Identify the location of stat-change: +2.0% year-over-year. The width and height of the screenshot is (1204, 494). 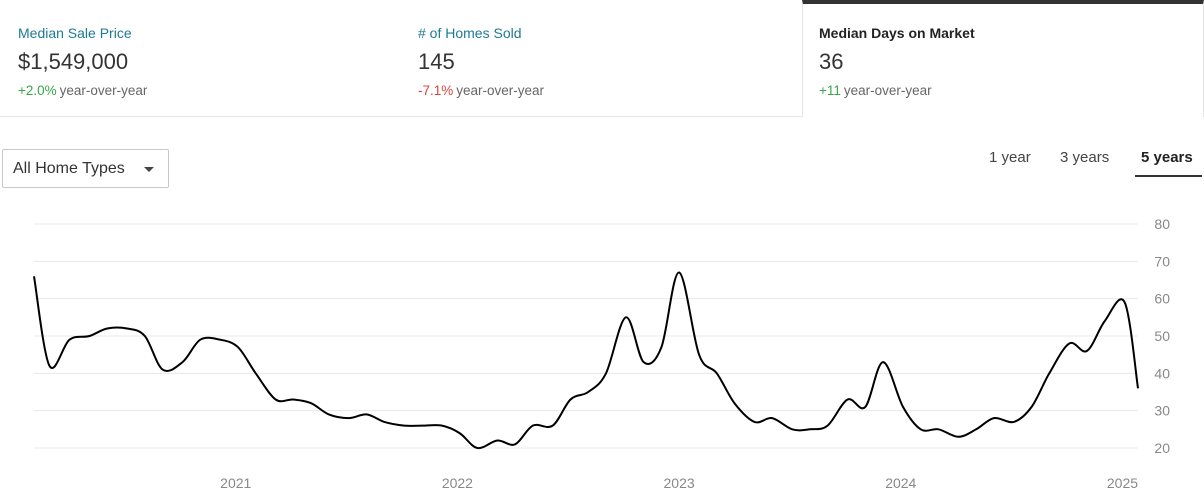
(82, 90).